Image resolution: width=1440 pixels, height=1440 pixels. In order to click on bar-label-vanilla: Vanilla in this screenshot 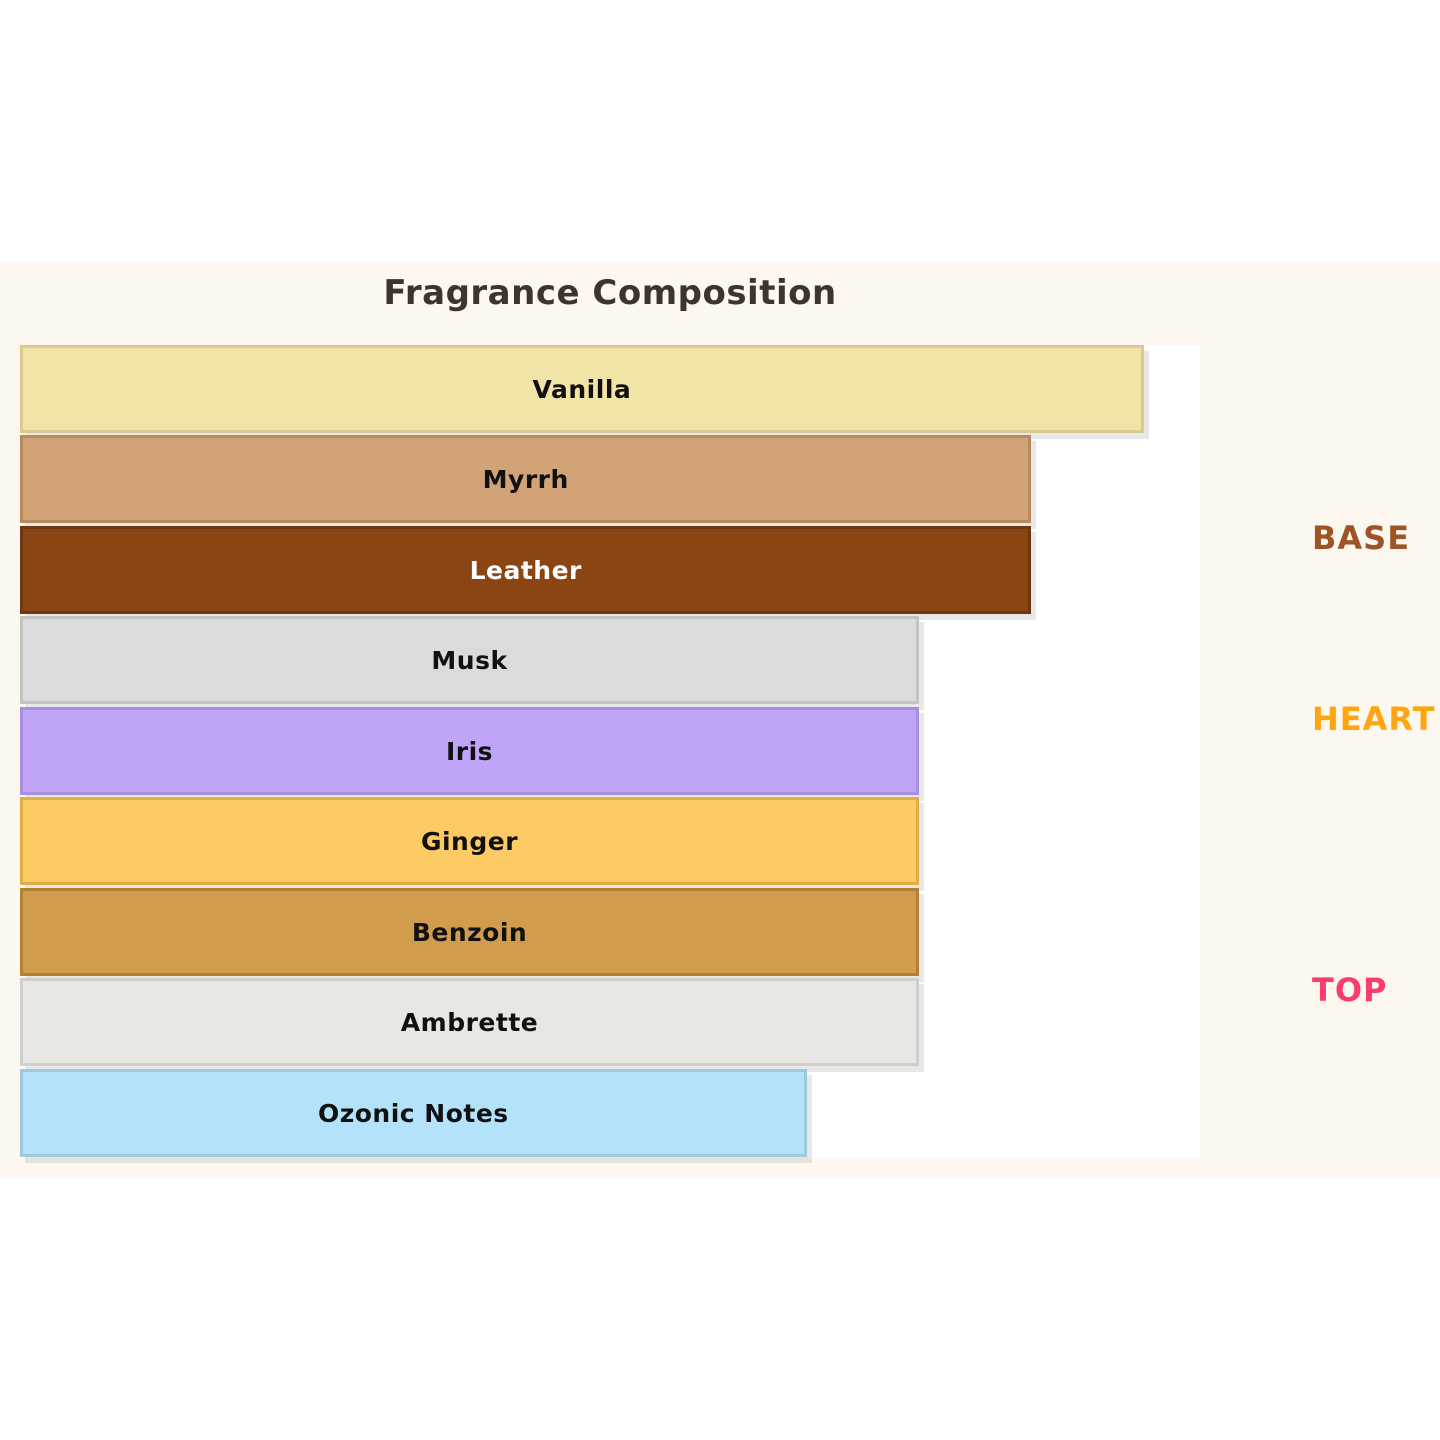, I will do `click(582, 389)`.